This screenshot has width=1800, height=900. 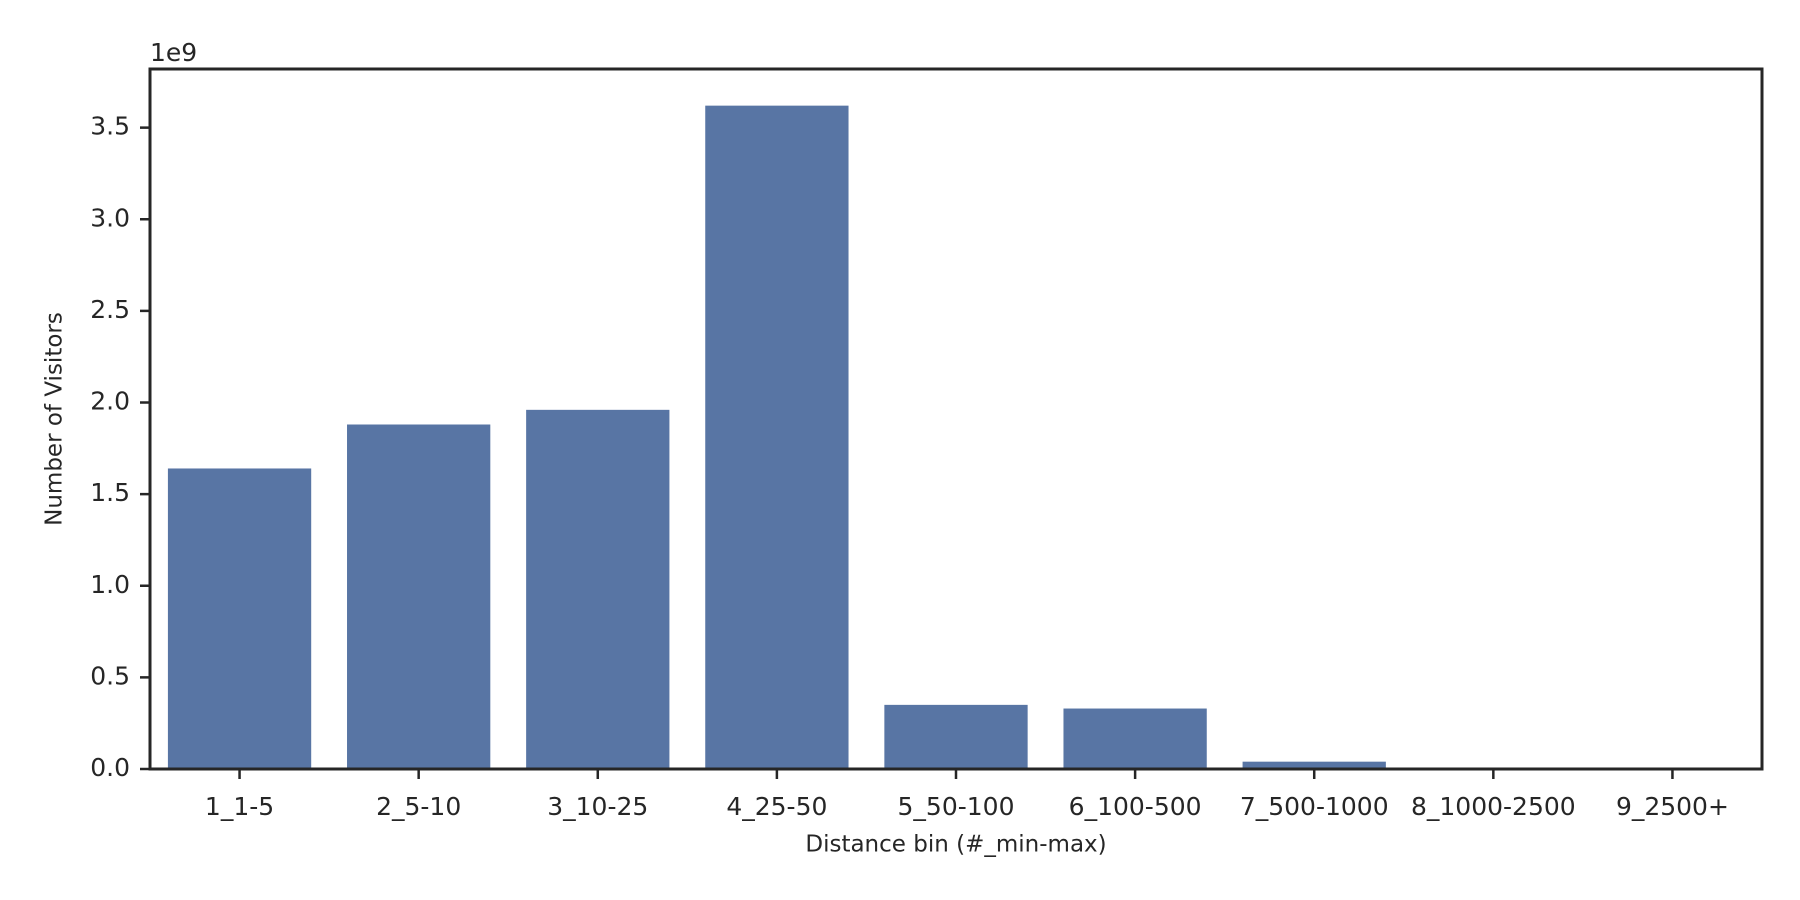 What do you see at coordinates (776, 806) in the screenshot?
I see `x-tick-label: 4_25-50` at bounding box center [776, 806].